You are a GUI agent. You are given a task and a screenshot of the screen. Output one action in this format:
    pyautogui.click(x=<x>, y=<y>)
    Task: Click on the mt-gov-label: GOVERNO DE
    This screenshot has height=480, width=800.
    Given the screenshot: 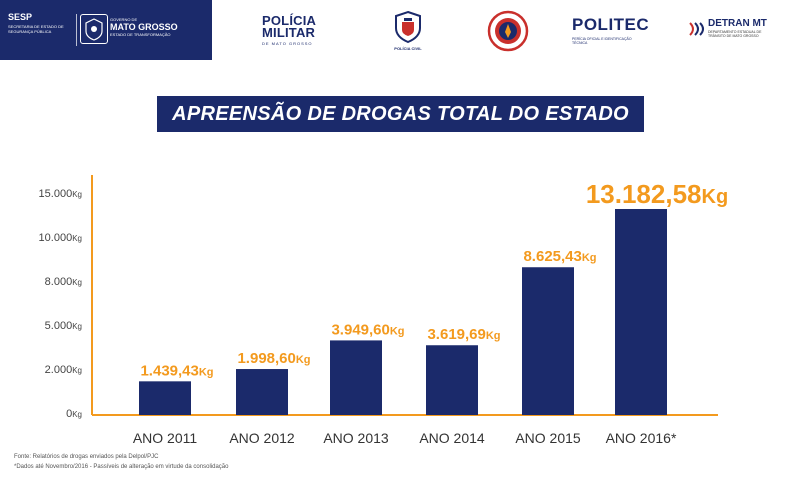 What is the action you would take?
    pyautogui.click(x=124, y=19)
    